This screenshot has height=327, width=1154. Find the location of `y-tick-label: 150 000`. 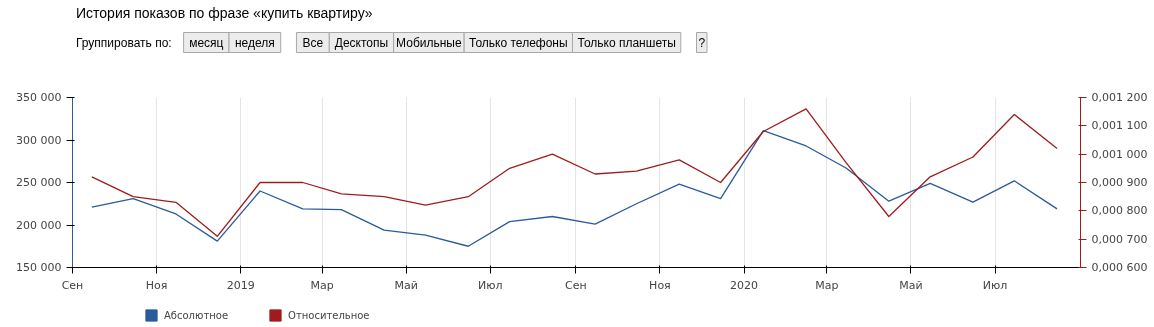

y-tick-label: 150 000 is located at coordinates (39, 267).